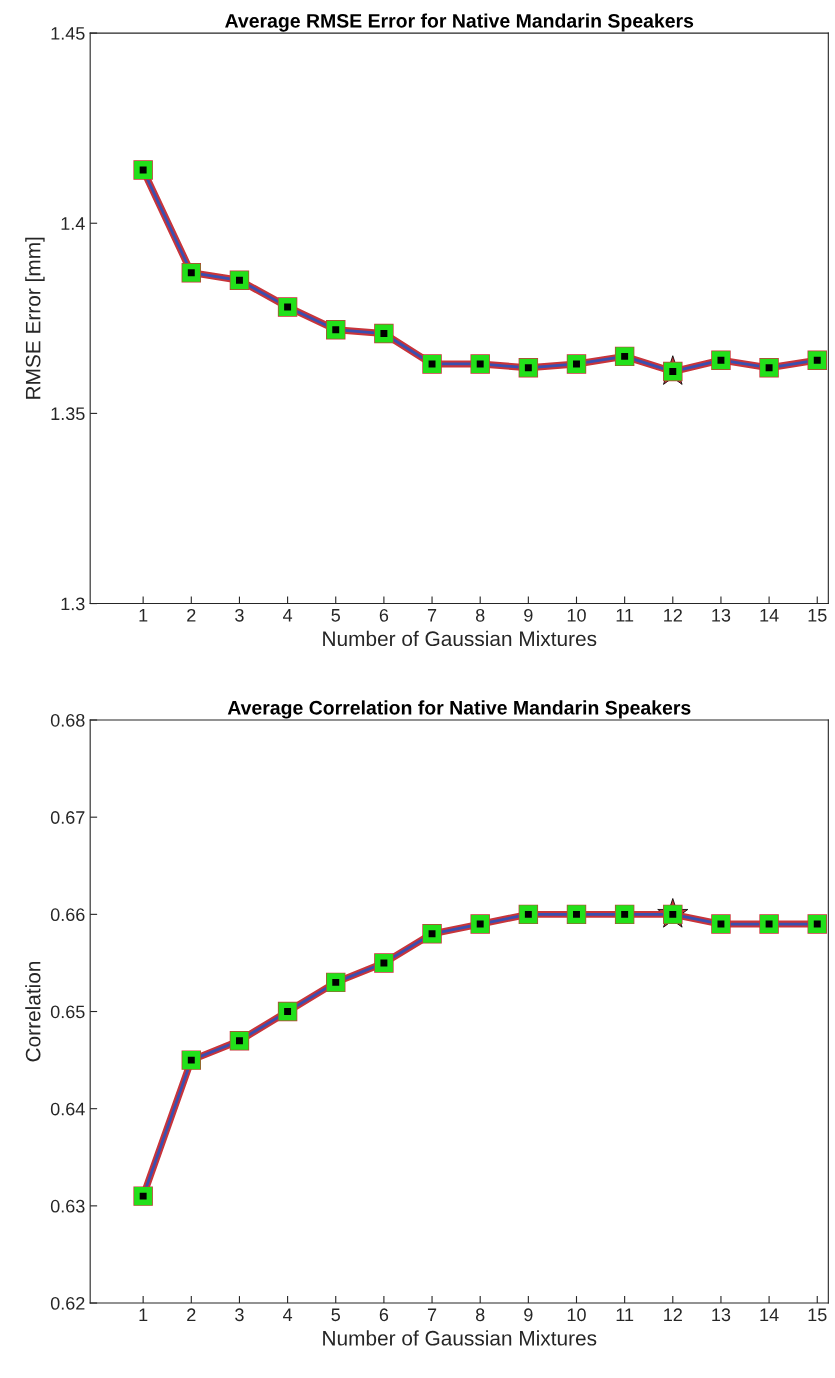  What do you see at coordinates (67, 1303) in the screenshot?
I see `y-tick-label: 0.62` at bounding box center [67, 1303].